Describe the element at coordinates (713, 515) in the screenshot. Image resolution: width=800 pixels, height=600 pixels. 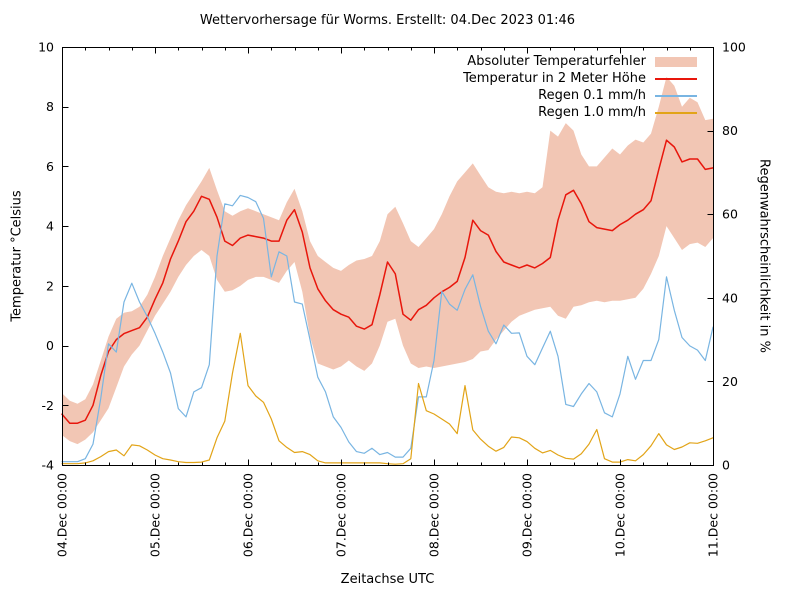
I see `x-tick-label: 11.Dec 00:00` at that location.